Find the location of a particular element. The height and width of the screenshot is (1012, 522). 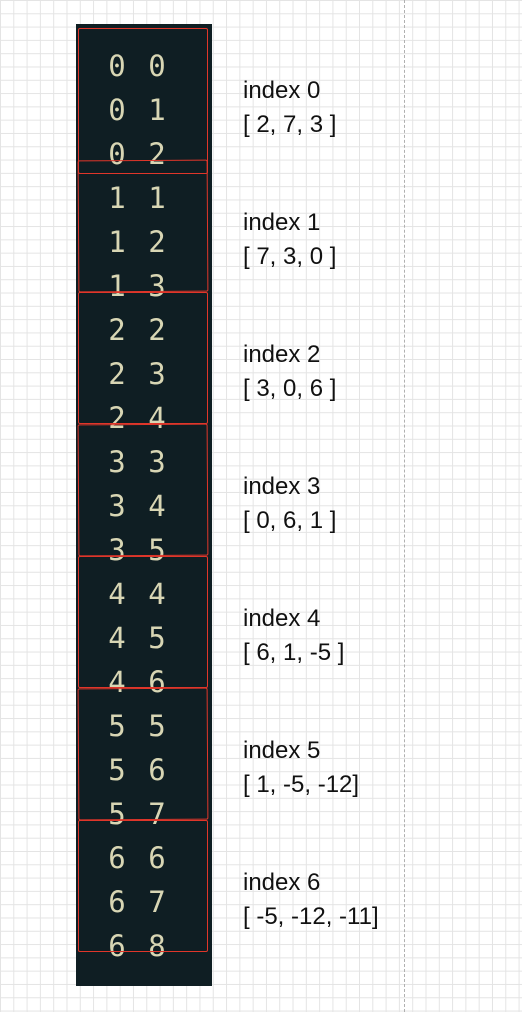

index-label: index 4 is located at coordinates (282, 618).